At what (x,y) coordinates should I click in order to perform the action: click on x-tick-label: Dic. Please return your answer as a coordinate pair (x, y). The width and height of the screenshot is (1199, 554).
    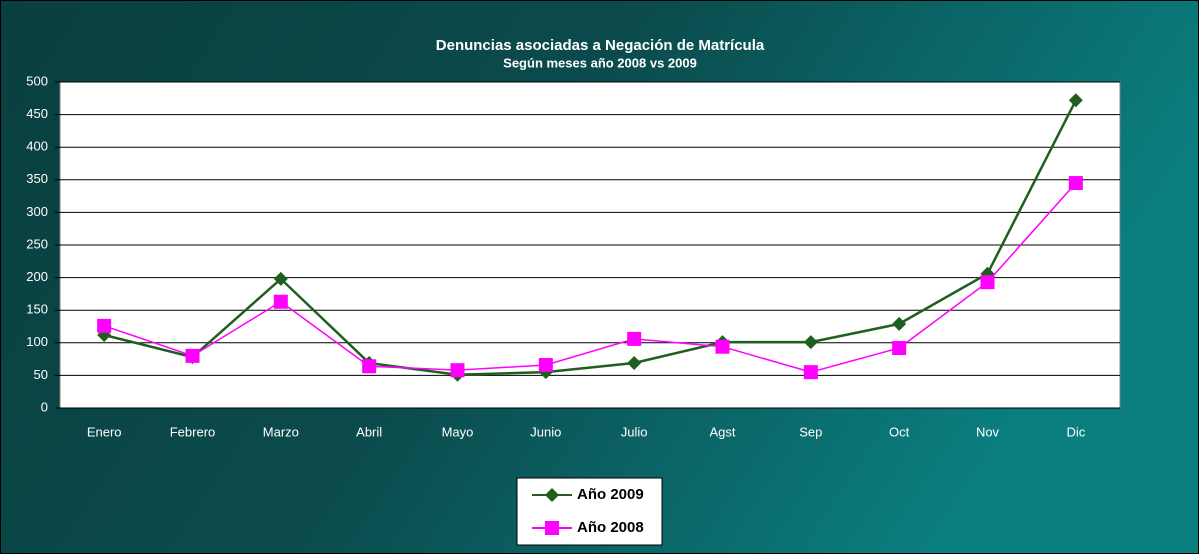
    Looking at the image, I should click on (1075, 431).